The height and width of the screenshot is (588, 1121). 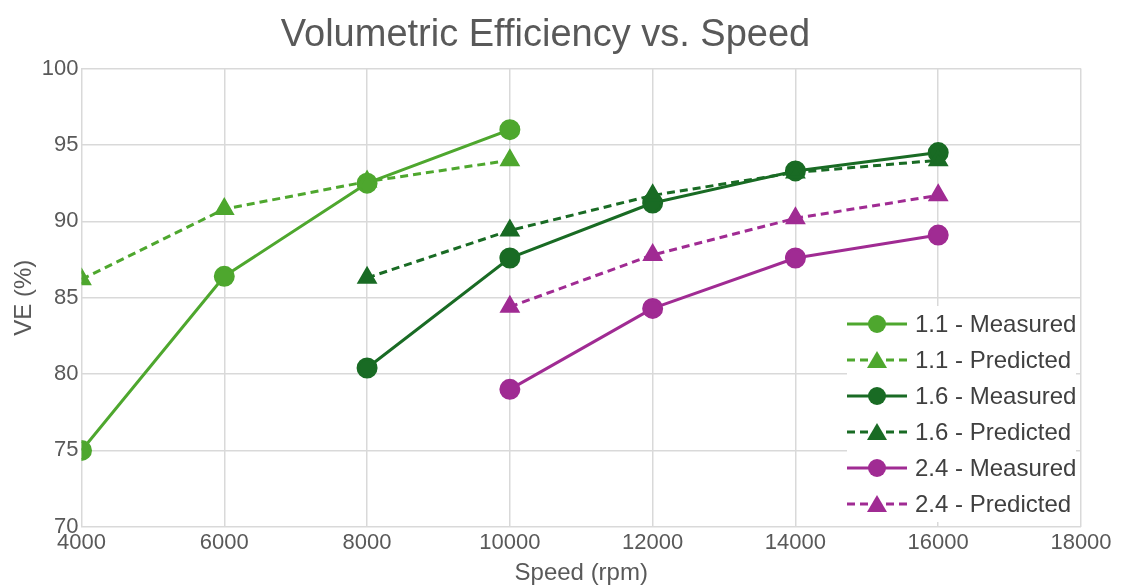 What do you see at coordinates (66, 220) in the screenshot?
I see `y-tick-label: 90` at bounding box center [66, 220].